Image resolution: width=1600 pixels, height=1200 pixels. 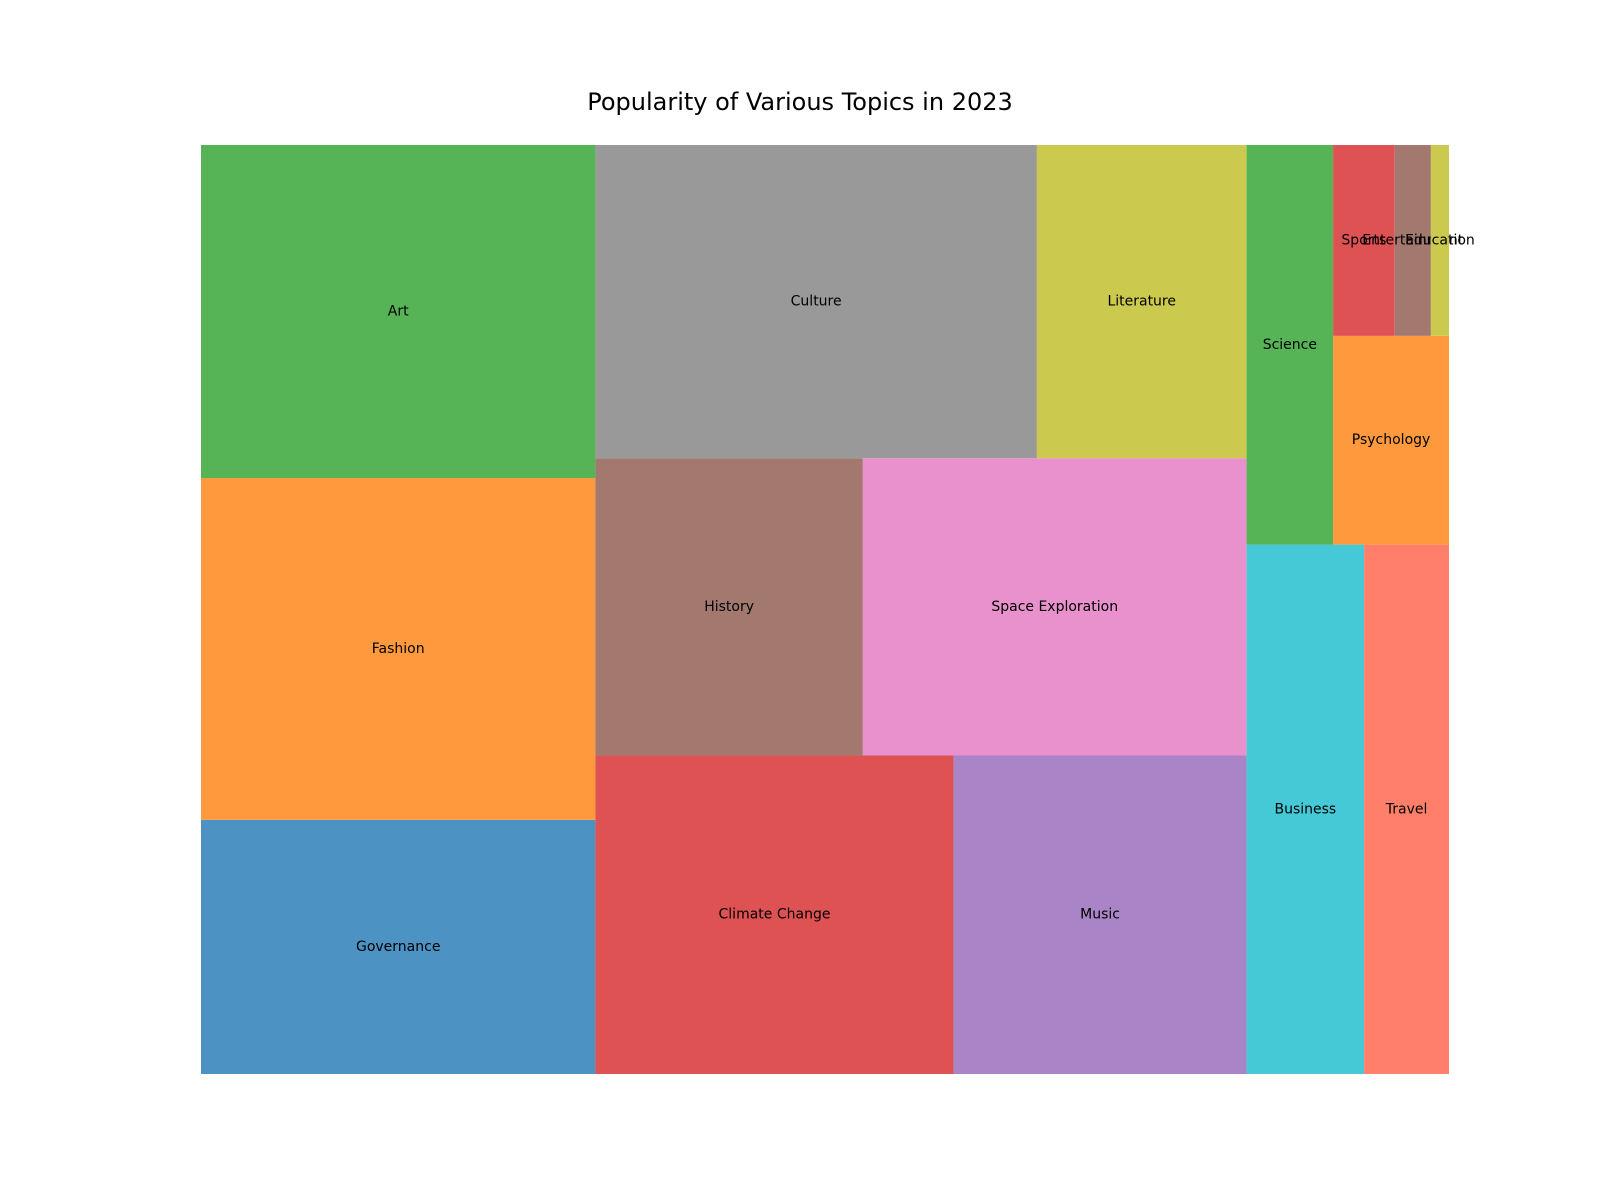 I want to click on tile-label-business: Business, so click(x=1305, y=809).